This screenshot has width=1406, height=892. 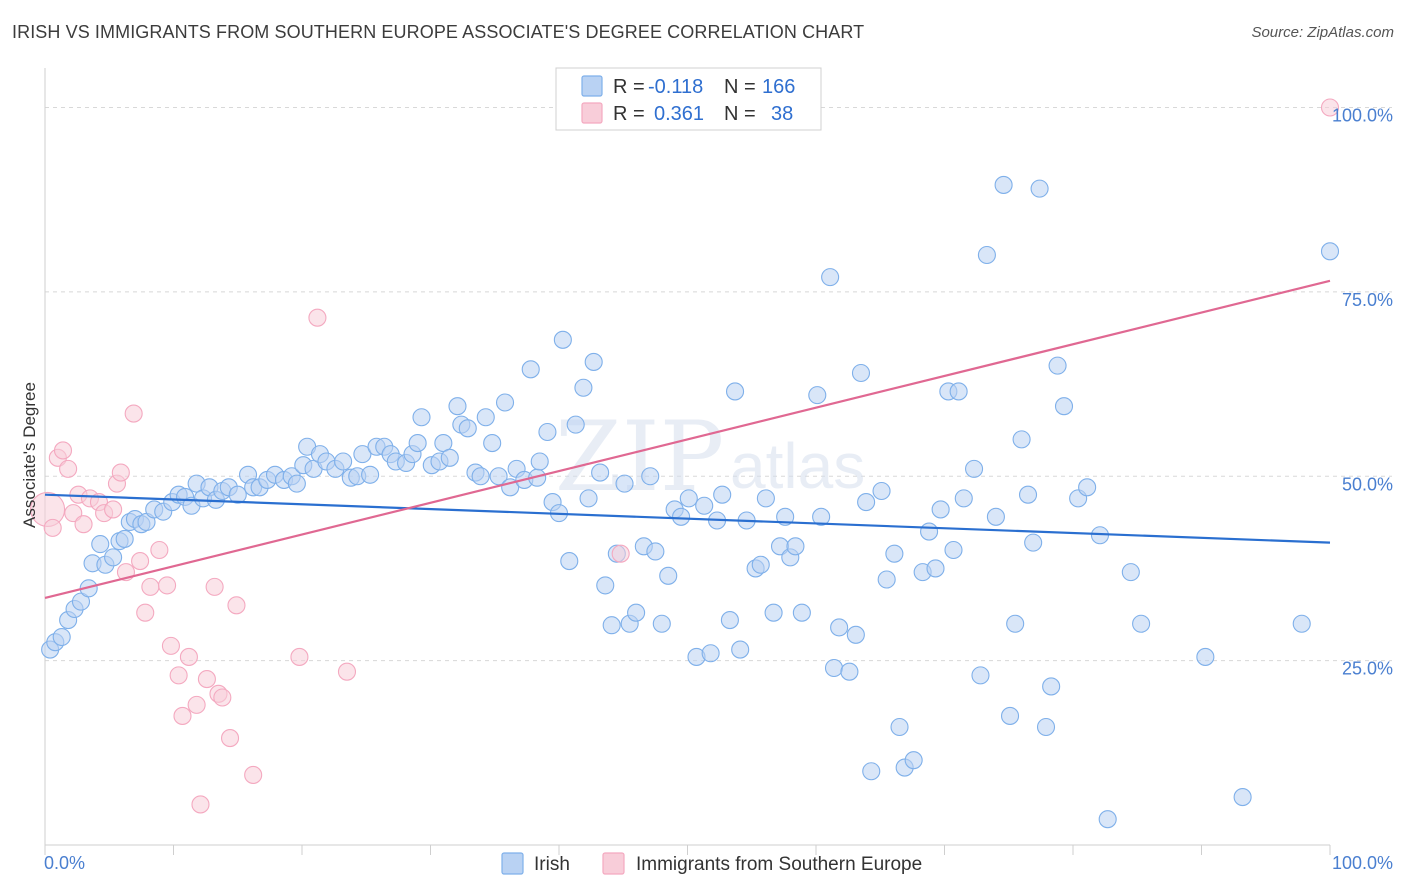 What do you see at coordinates (1362, 116) in the screenshot?
I see `y-tick-label-3: 100.0%` at bounding box center [1362, 116].